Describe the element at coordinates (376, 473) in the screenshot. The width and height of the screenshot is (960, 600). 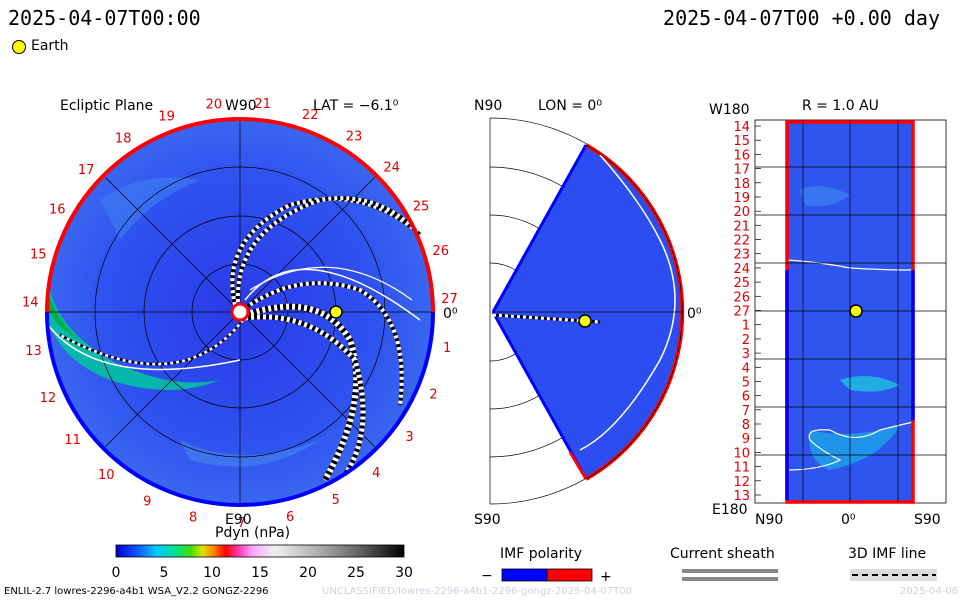
I see `rim-number: 4` at that location.